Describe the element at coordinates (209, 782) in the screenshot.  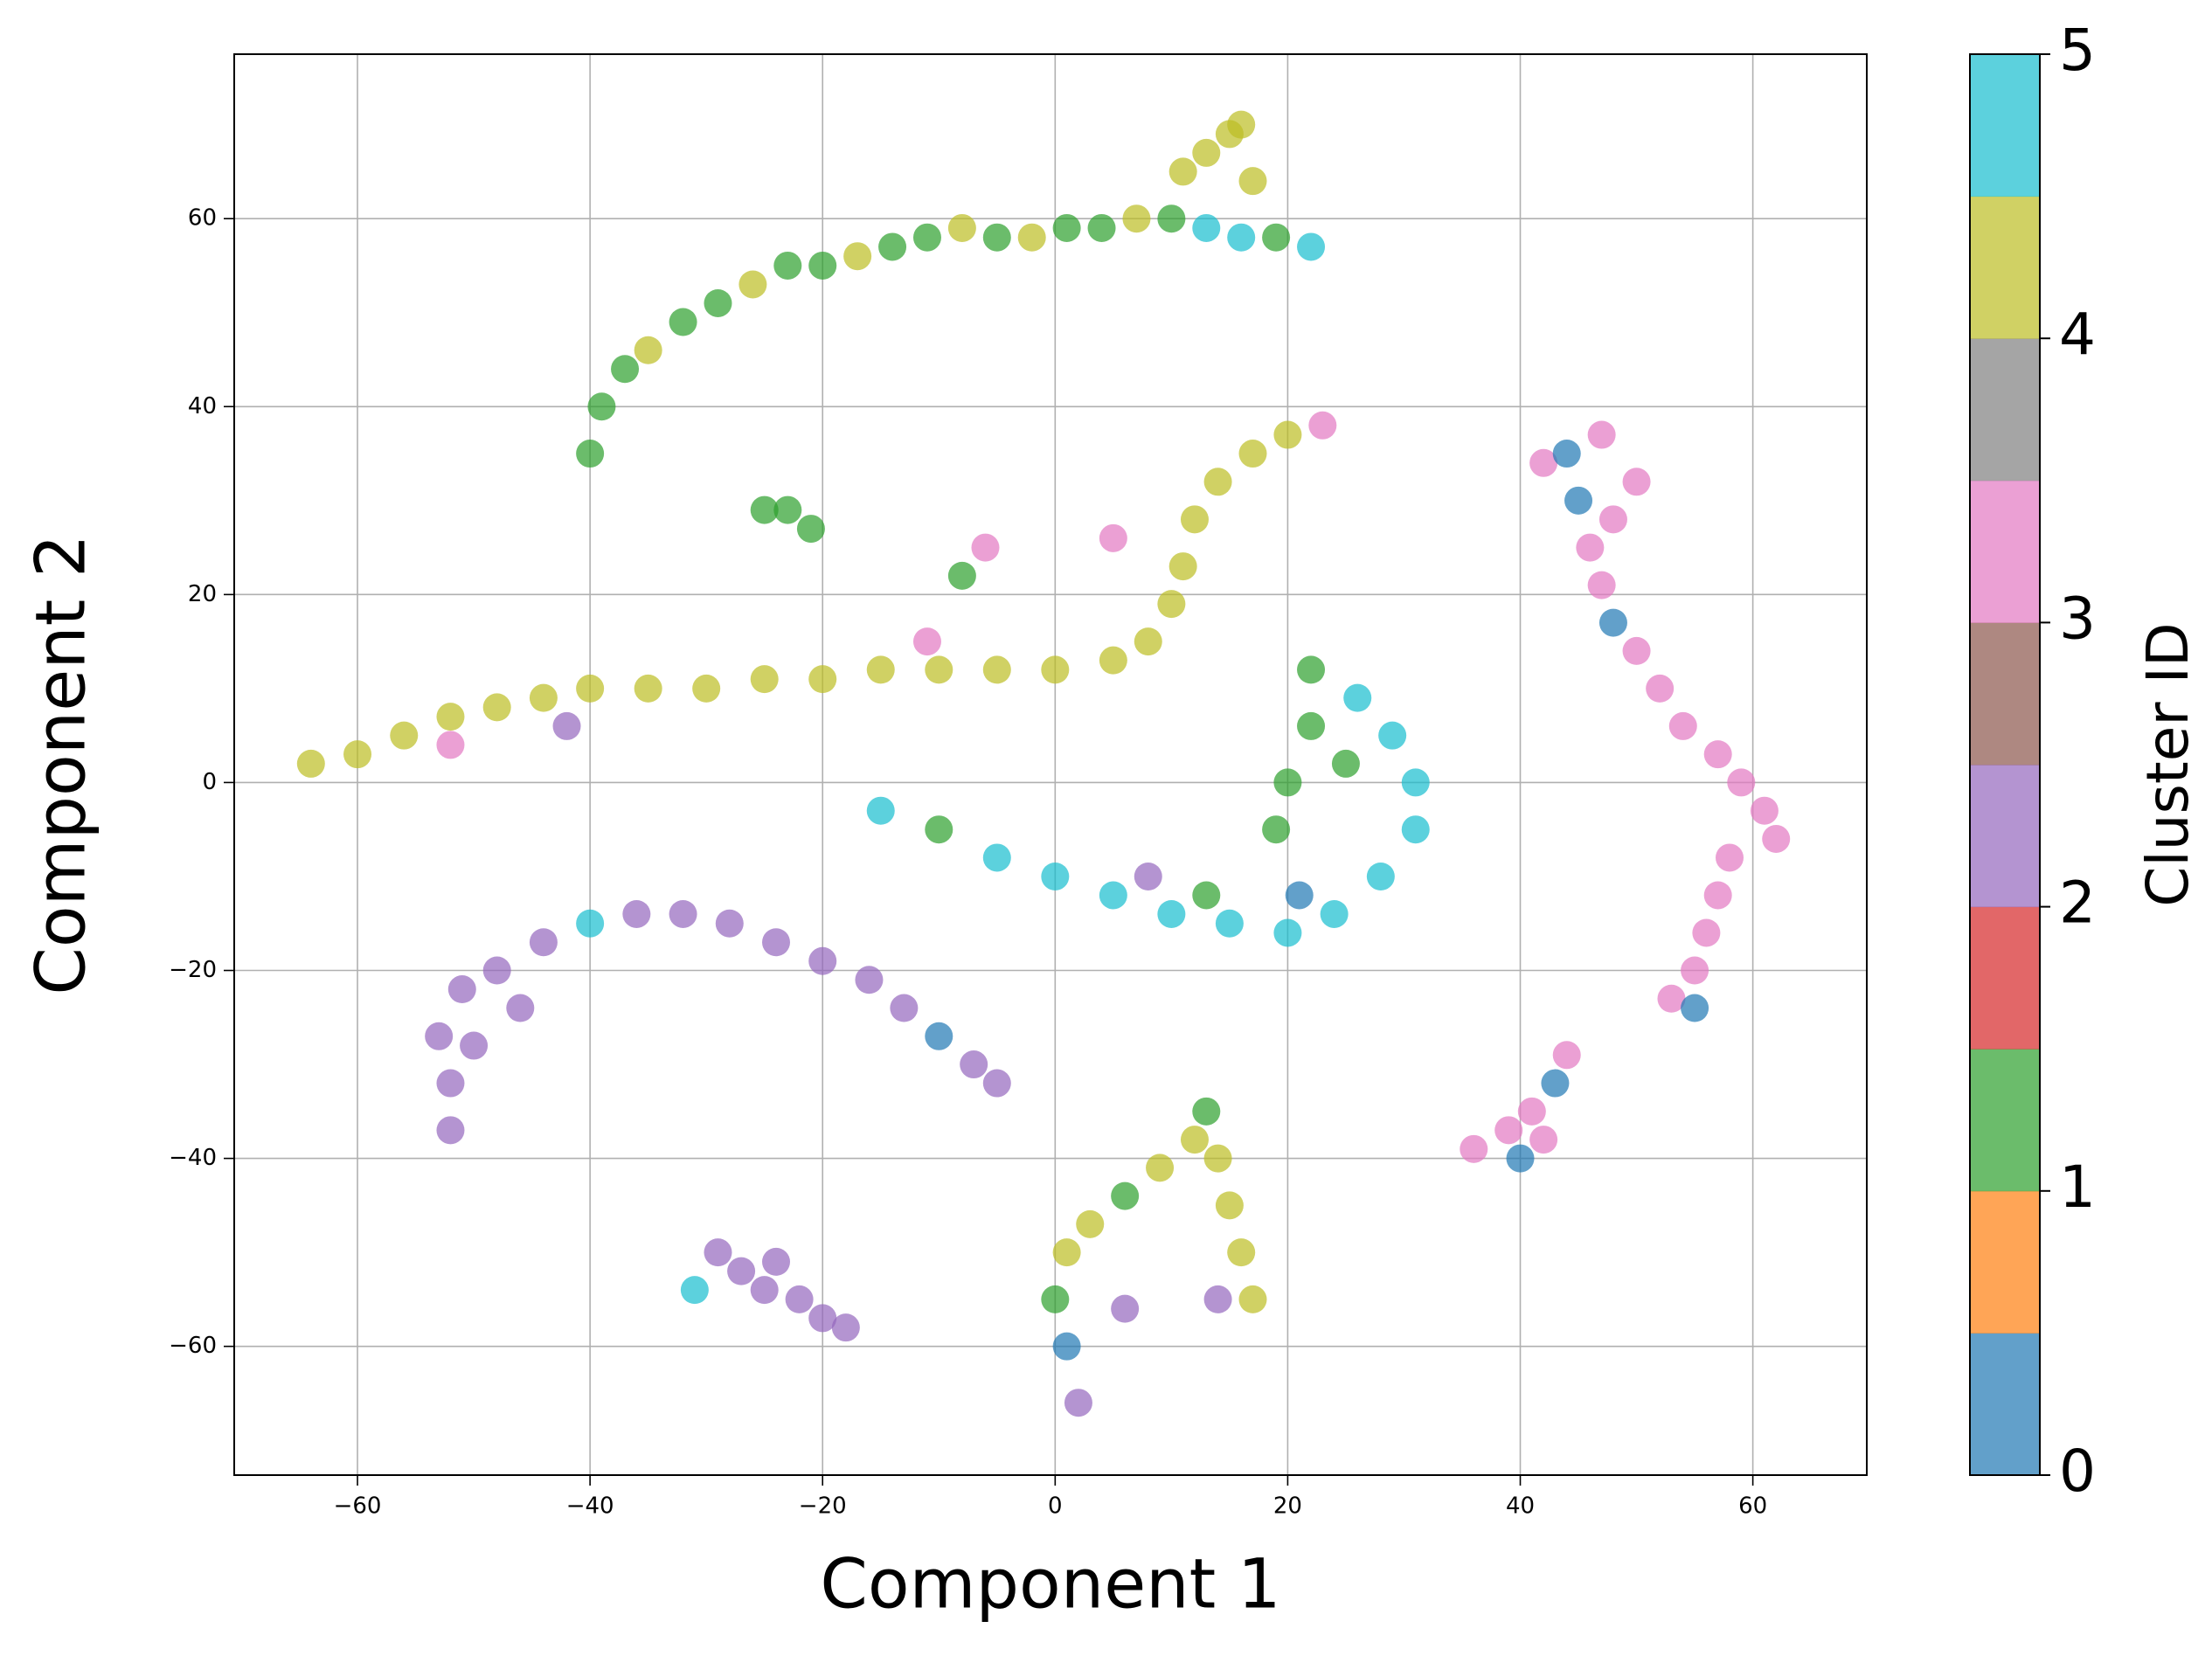
I see `y-tick-label: 0` at that location.